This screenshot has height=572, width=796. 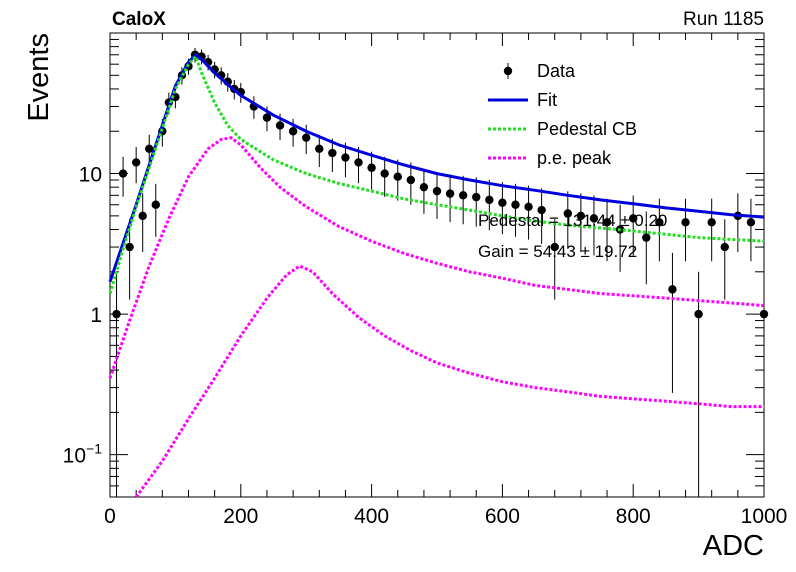 I want to click on stat-line: Gain = 54.43 ± 19.72, so click(x=557, y=251).